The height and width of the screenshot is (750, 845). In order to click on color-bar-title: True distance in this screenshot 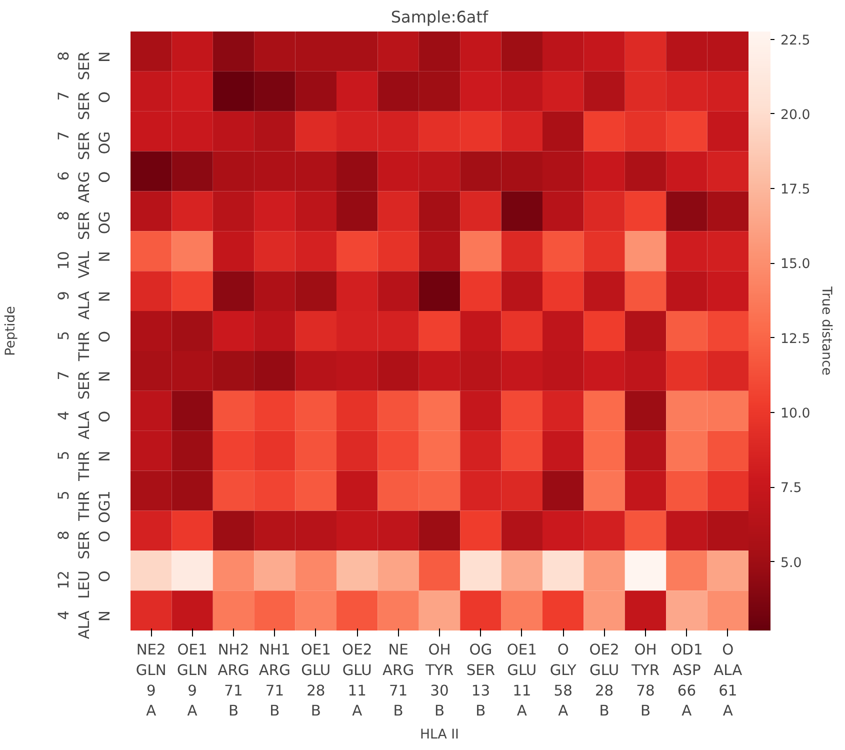, I will do `click(826, 330)`.